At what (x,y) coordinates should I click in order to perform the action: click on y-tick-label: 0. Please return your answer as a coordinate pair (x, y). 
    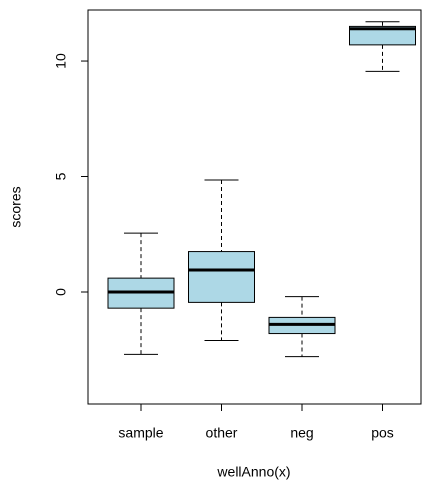
    Looking at the image, I should click on (61, 292).